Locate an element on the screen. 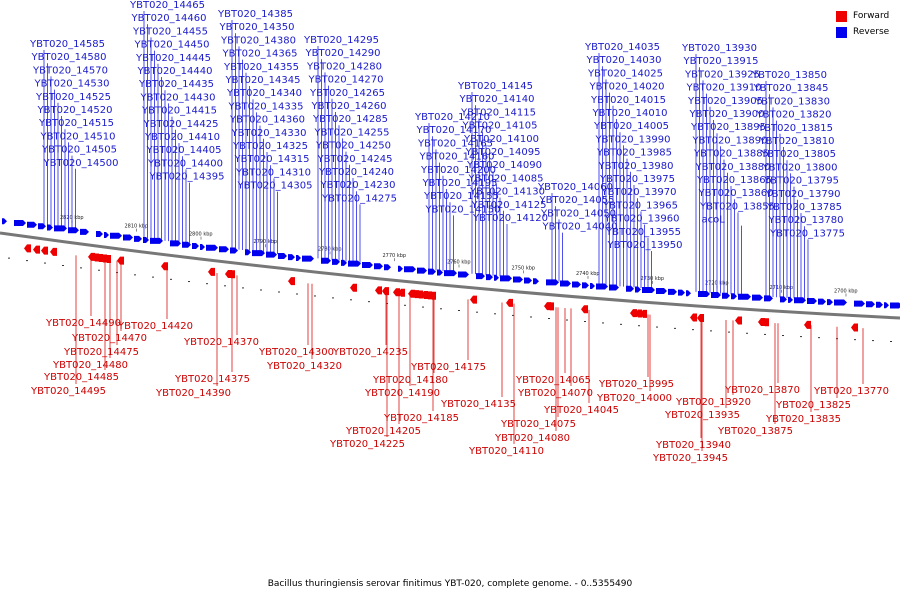 The image size is (900, 600). reverse-gene-label: YBT020_14380 is located at coordinates (258, 40).